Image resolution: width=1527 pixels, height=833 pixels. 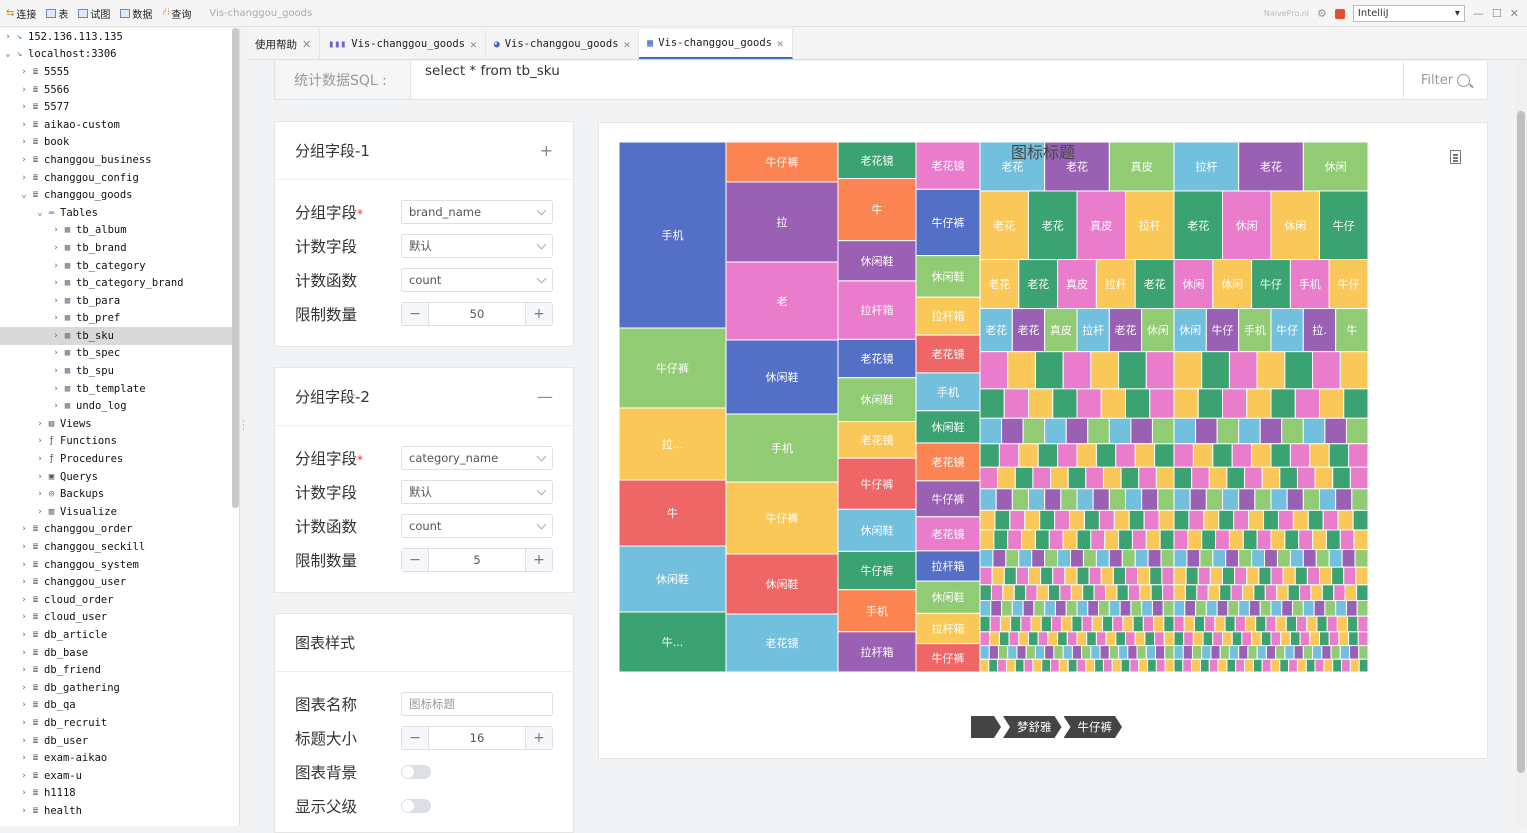 What do you see at coordinates (57, 13) in the screenshot?
I see `toolbar-table-button: 表` at bounding box center [57, 13].